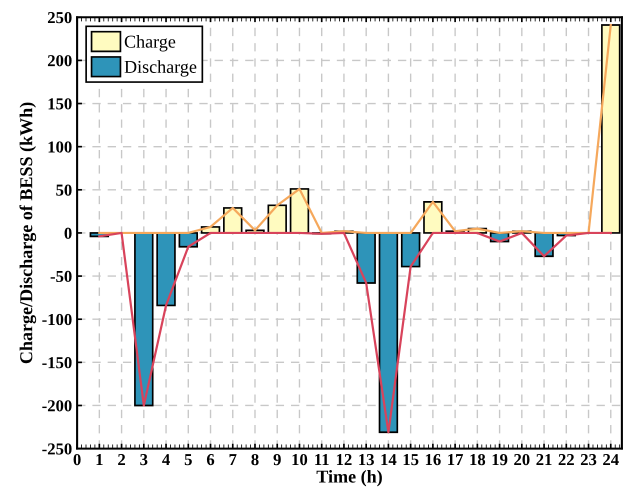  Describe the element at coordinates (277, 460) in the screenshot. I see `x-tick-label: 9` at that location.